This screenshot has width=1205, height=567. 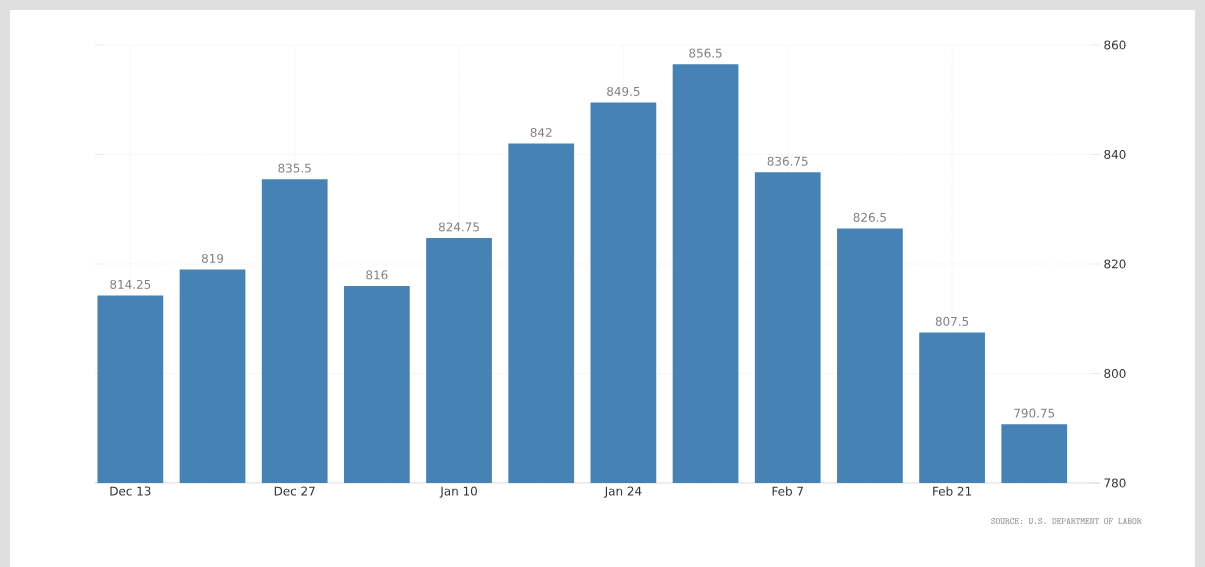 I want to click on data-label: 842, so click(x=541, y=132).